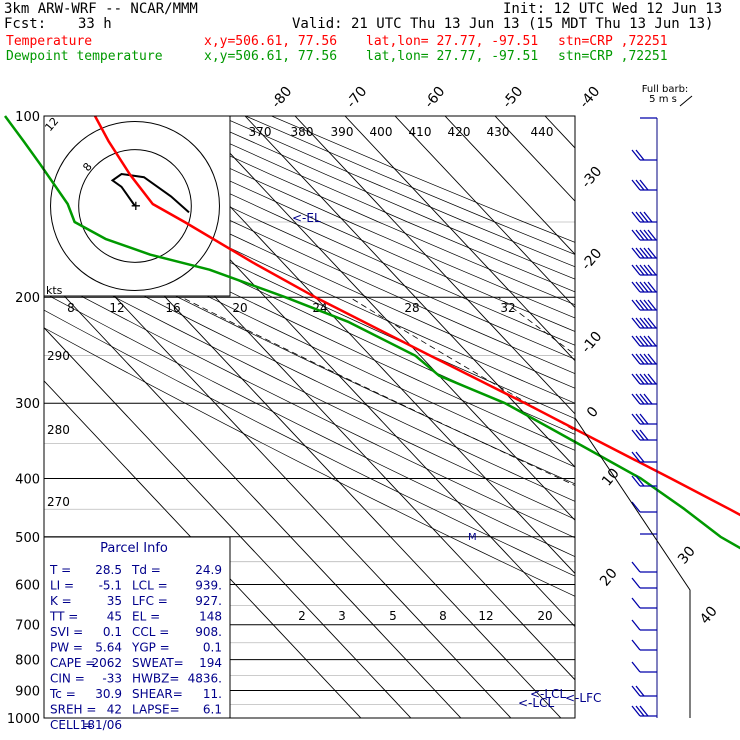  I want to click on parcel-value-b-4: 908., so click(208, 632).